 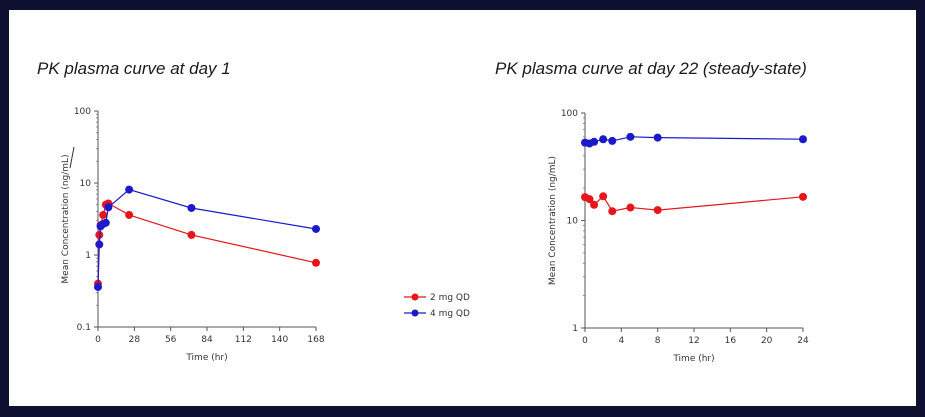 What do you see at coordinates (731, 341) in the screenshot?
I see `day22-x-tick-label: 16` at bounding box center [731, 341].